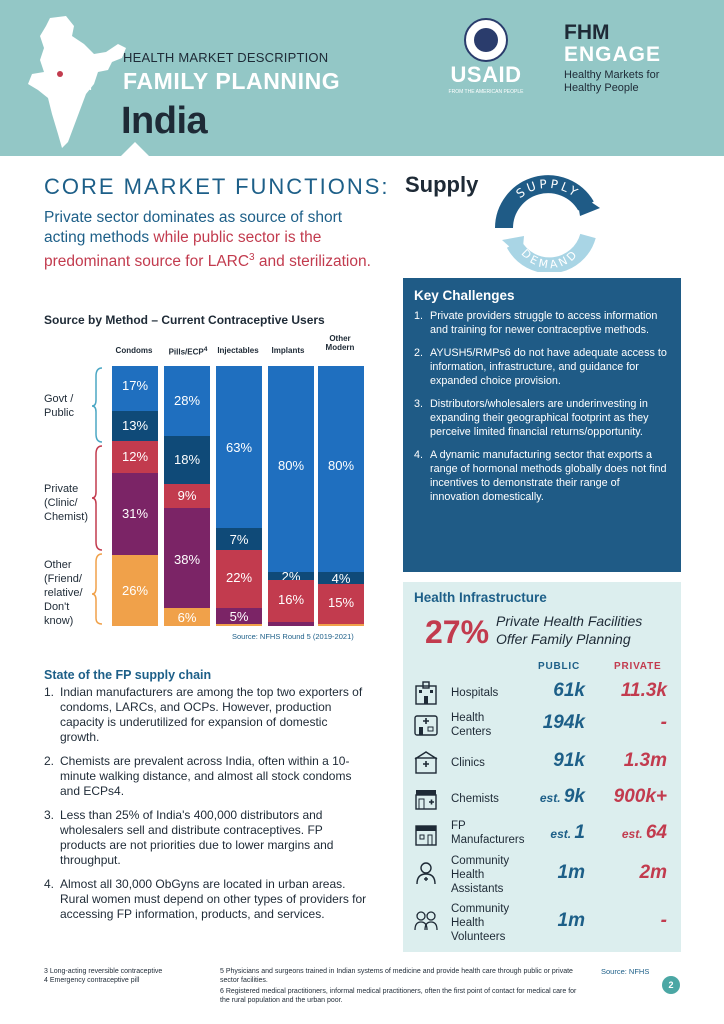 This screenshot has height=1024, width=724. Describe the element at coordinates (340, 343) in the screenshot. I see `col-label-other-modern: Other Modern` at that location.